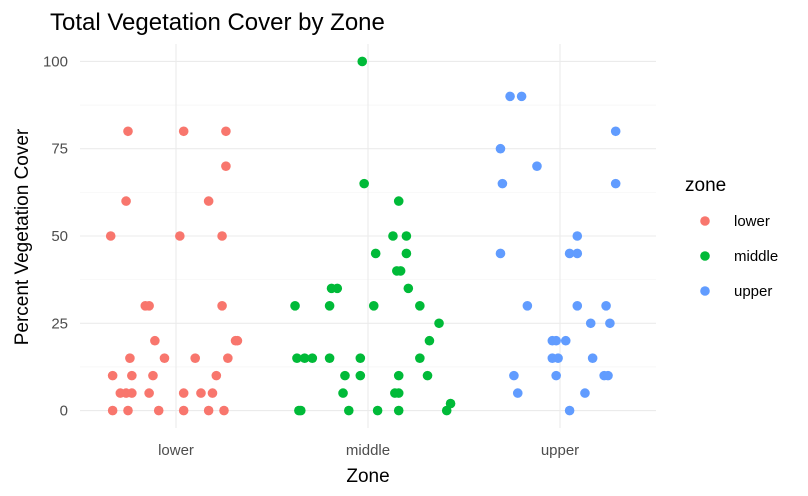 The image size is (808, 496). What do you see at coordinates (560, 450) in the screenshot?
I see `x-tick-label: upper` at bounding box center [560, 450].